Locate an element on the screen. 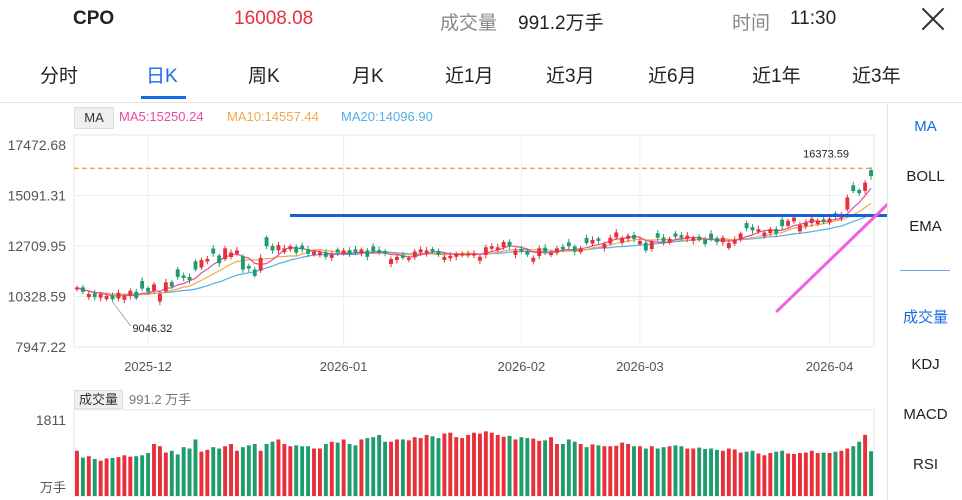  tab-monthly-k: 月K is located at coordinates (368, 76).